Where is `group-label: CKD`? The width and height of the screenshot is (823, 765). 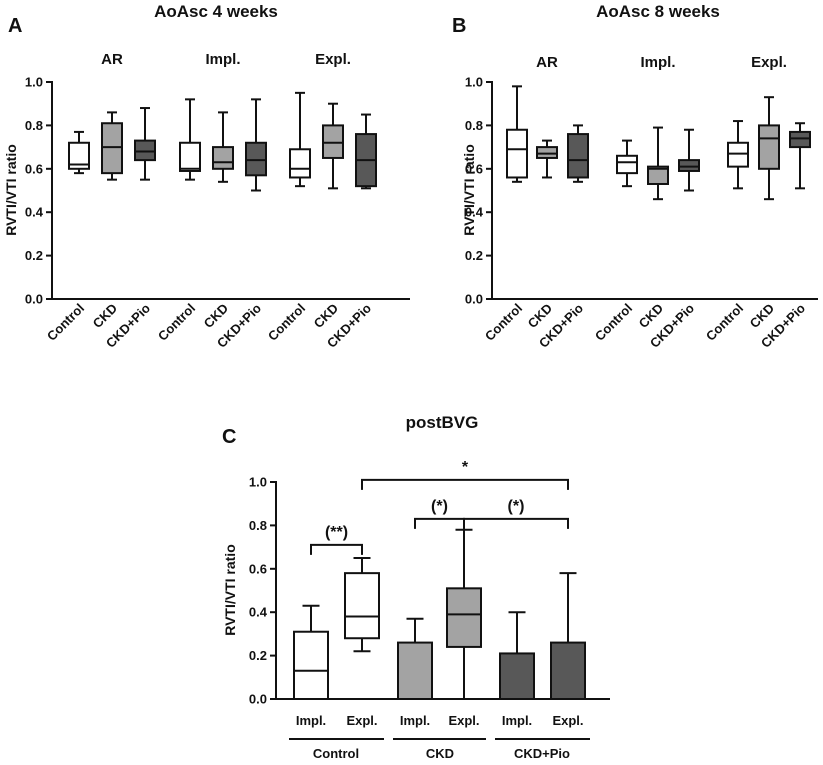 group-label: CKD is located at coordinates (440, 753).